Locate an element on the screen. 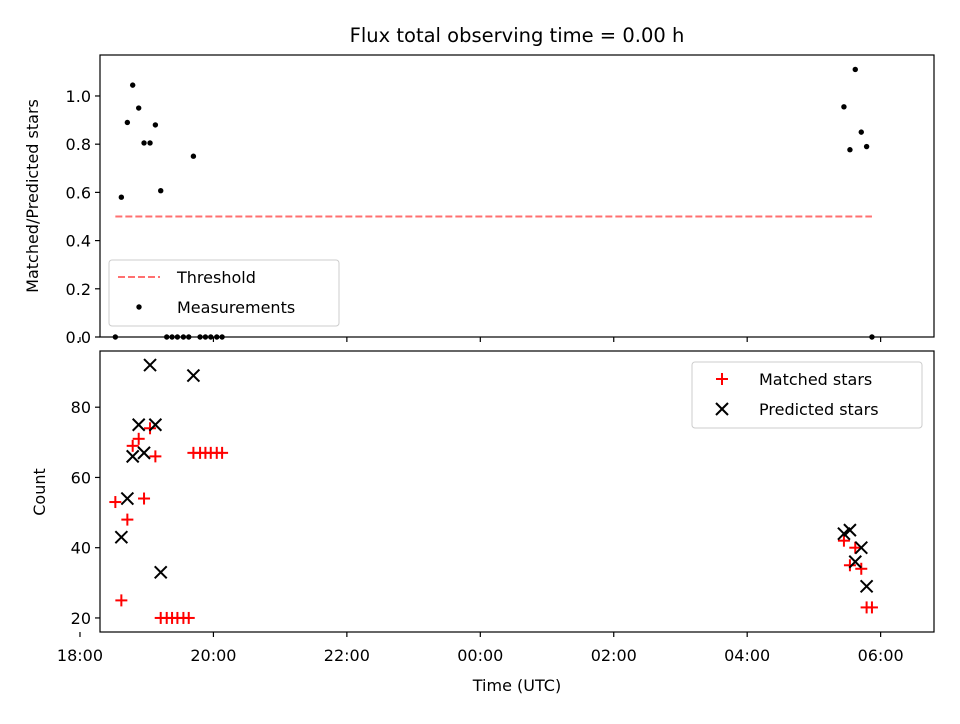 The width and height of the screenshot is (960, 724). bottom-y-tick-label: 80 is located at coordinates (81, 407).